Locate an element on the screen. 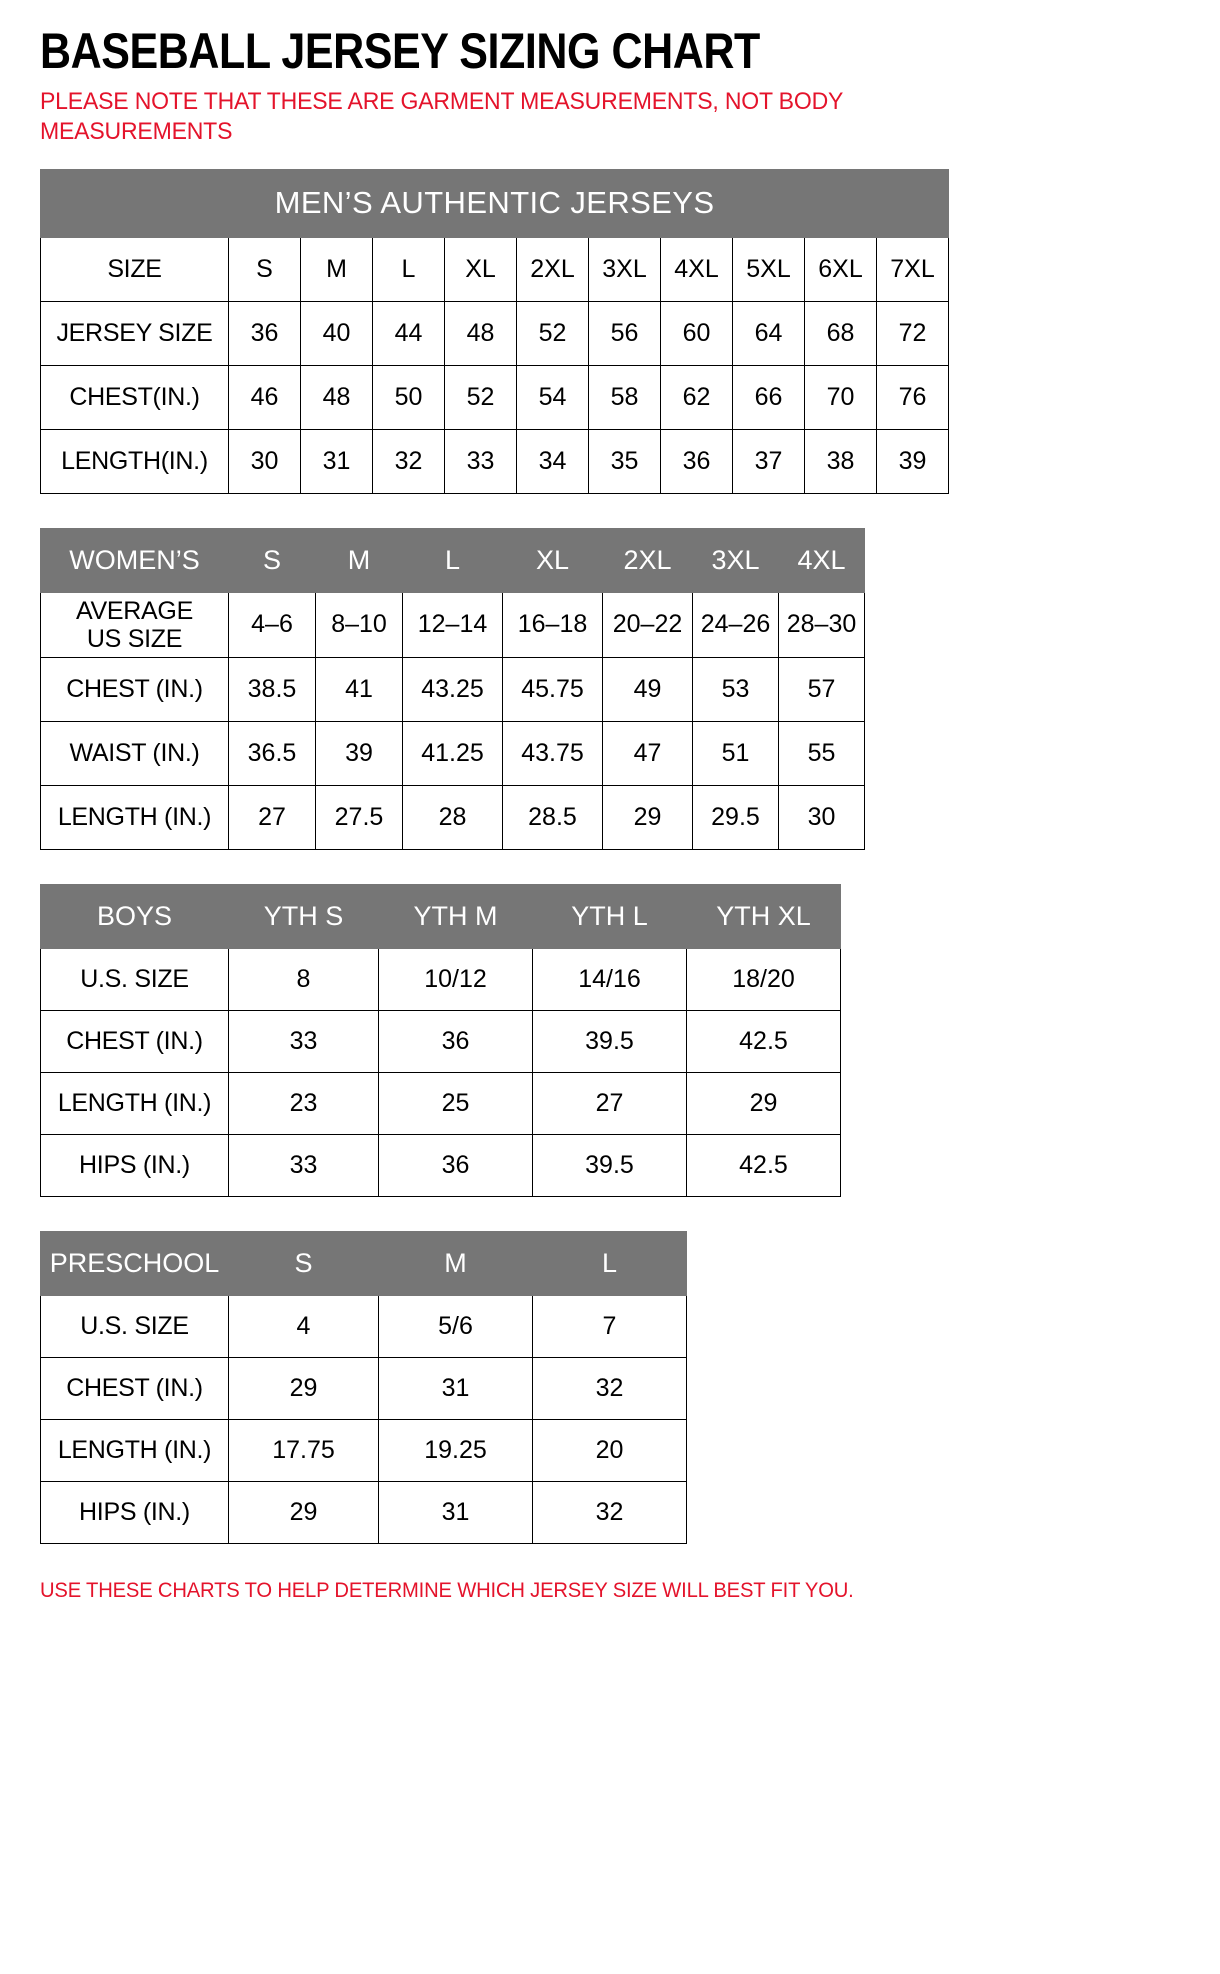  cell: 43.75 is located at coordinates (552, 753).